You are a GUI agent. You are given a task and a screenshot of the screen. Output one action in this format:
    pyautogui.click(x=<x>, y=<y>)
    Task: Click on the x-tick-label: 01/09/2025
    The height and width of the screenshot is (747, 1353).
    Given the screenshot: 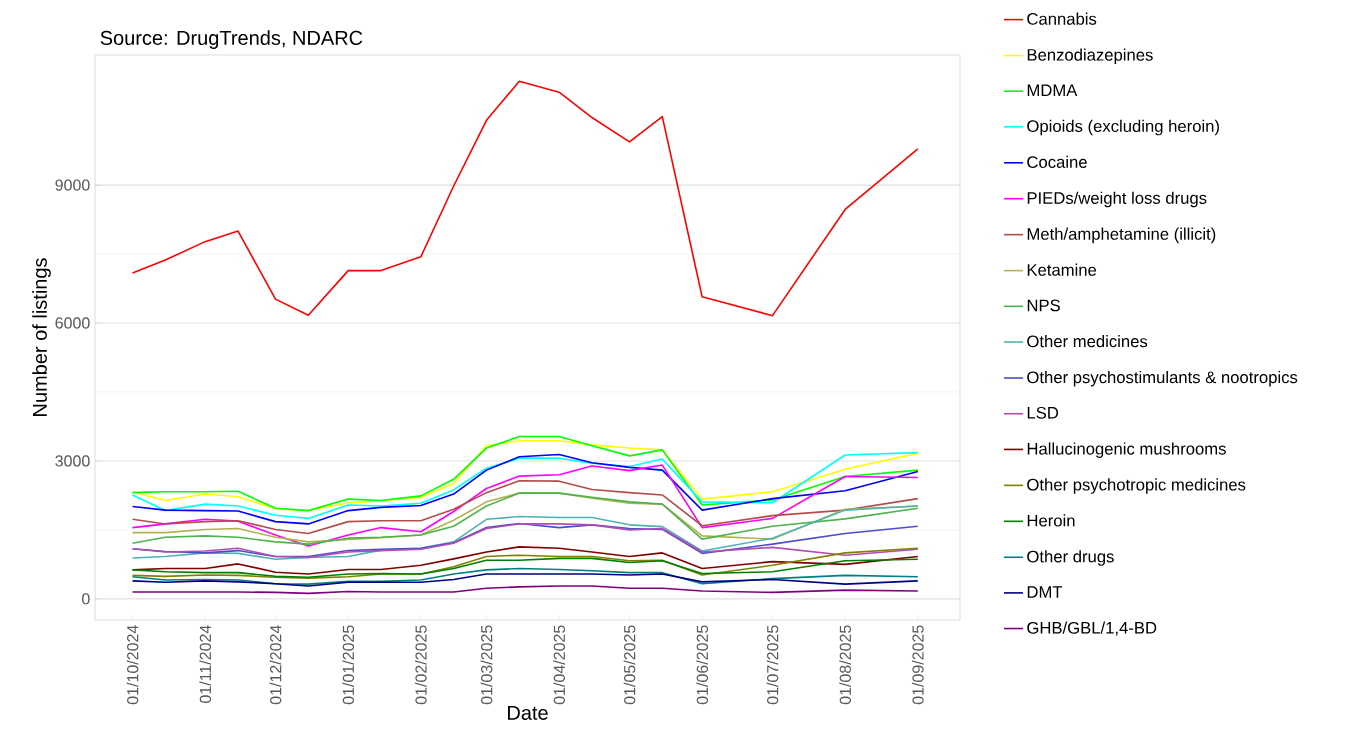 What is the action you would take?
    pyautogui.click(x=917, y=665)
    